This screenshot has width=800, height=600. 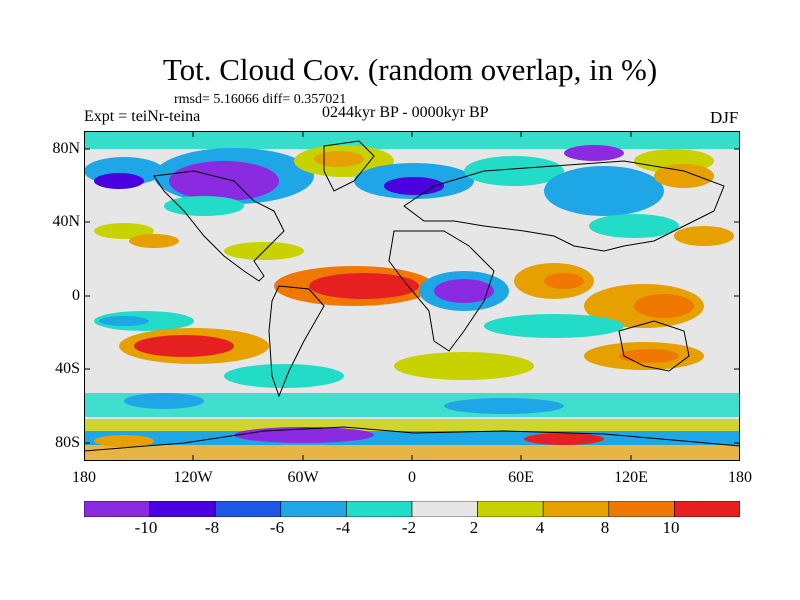 I want to click on lat-label: 40S, so click(x=67, y=368).